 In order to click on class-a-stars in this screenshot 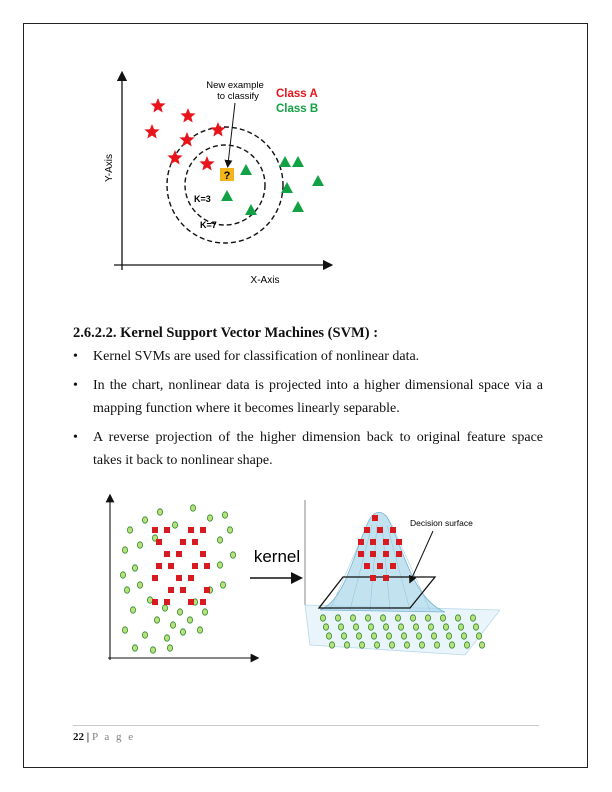, I will do `click(185, 134)`.